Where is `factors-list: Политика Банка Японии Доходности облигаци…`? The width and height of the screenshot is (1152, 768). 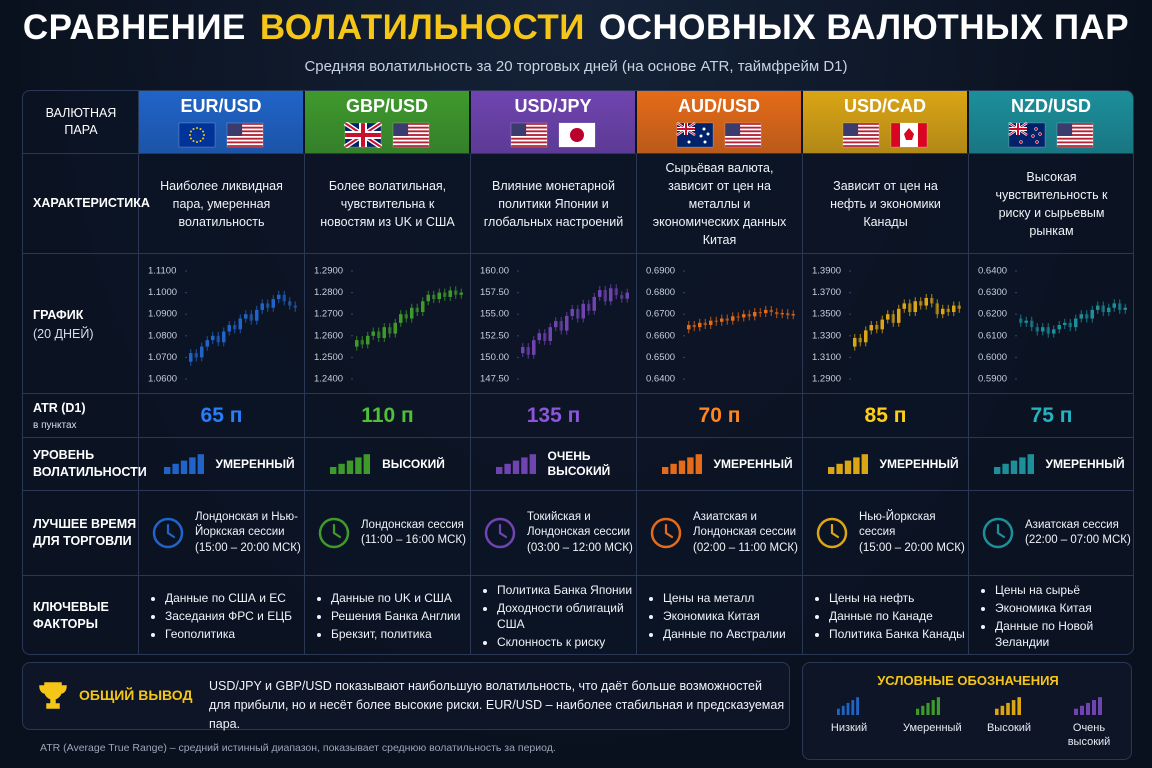
factors-list: Политика Банка Японии Доходности облигаци… is located at coordinates (559, 616).